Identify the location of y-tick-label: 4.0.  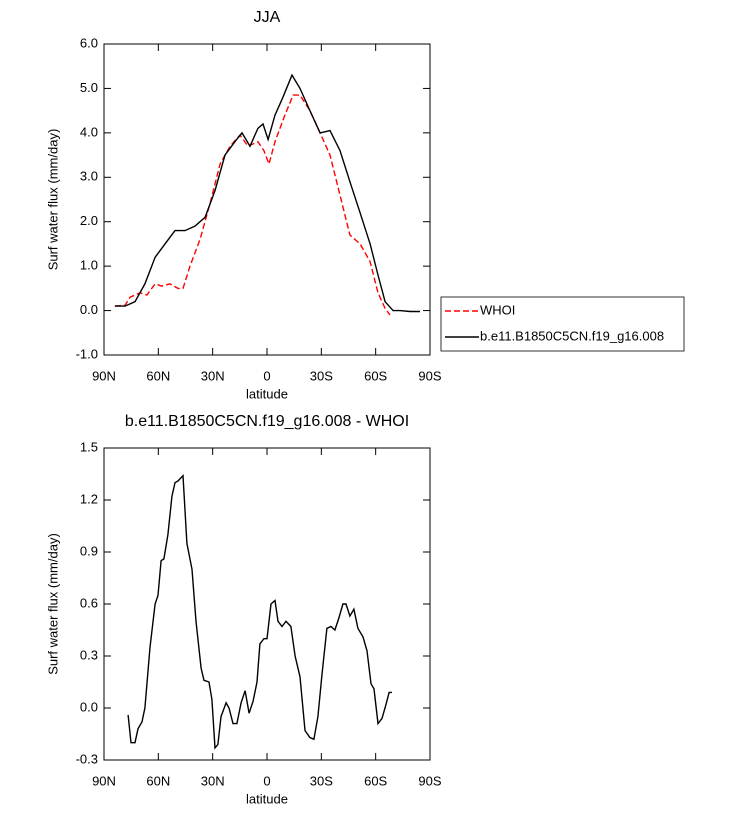
(89, 131).